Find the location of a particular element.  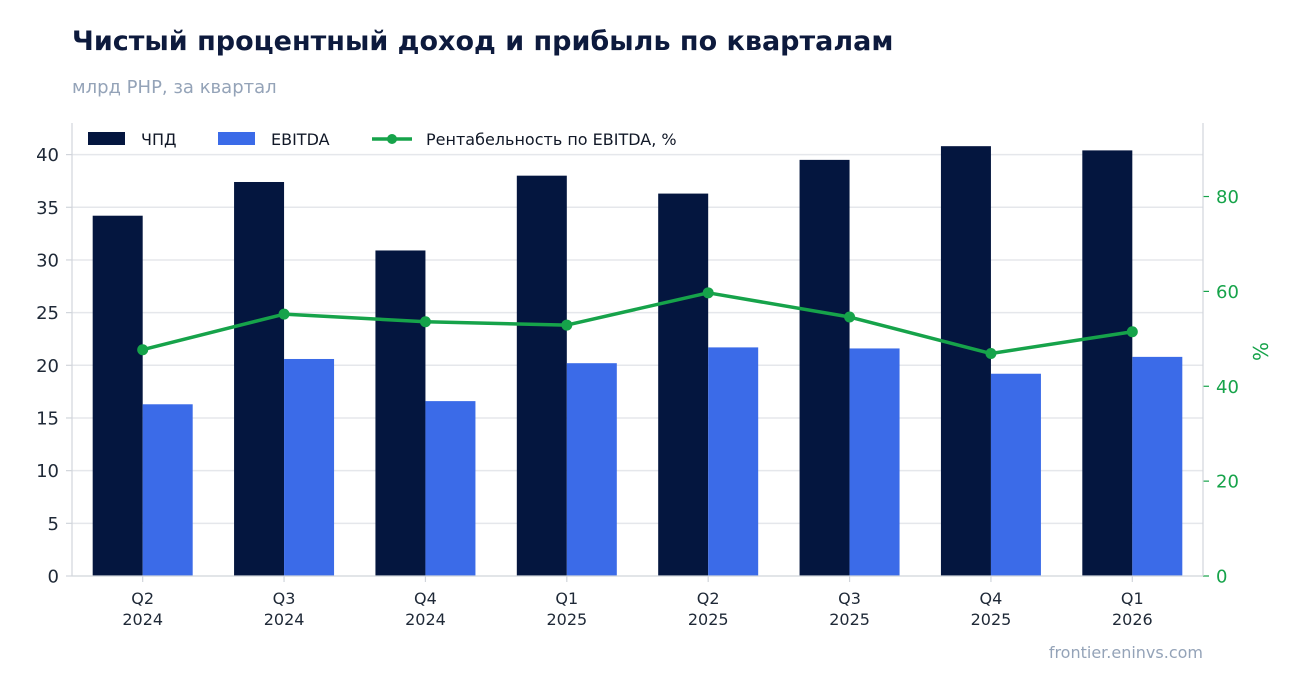

y-tick-label: 25 is located at coordinates (47, 313).